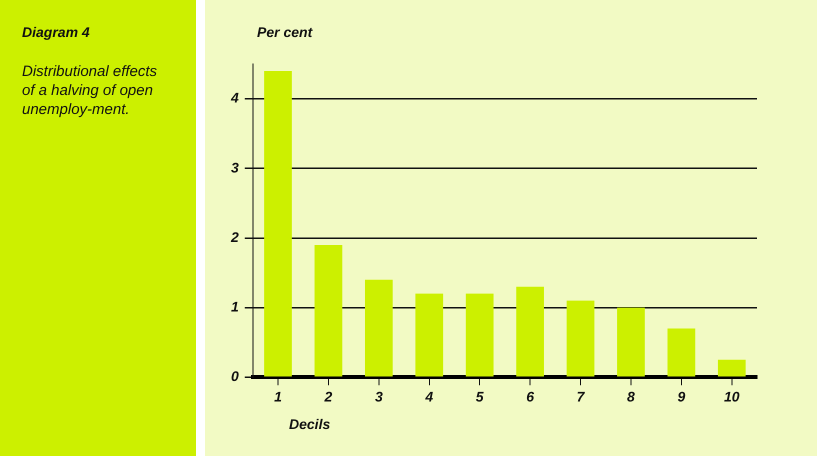 Image resolution: width=817 pixels, height=456 pixels. I want to click on x-tick-label: 4, so click(429, 396).